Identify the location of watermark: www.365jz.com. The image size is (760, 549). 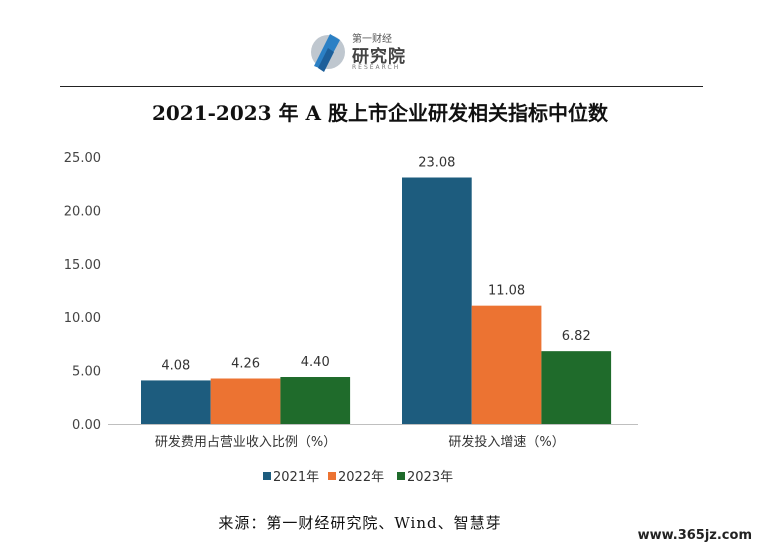
(694, 535).